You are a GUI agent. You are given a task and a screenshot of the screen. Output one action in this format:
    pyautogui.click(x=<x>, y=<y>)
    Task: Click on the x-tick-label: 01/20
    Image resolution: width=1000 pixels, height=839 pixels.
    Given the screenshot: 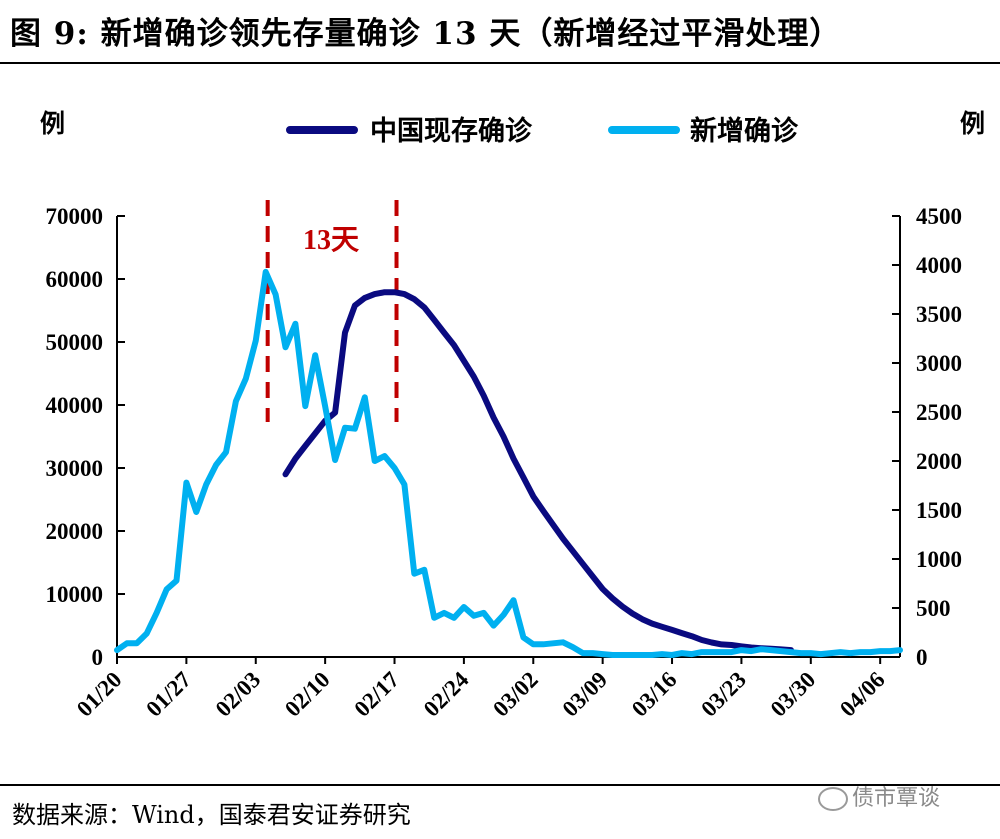 What is the action you would take?
    pyautogui.click(x=99, y=694)
    